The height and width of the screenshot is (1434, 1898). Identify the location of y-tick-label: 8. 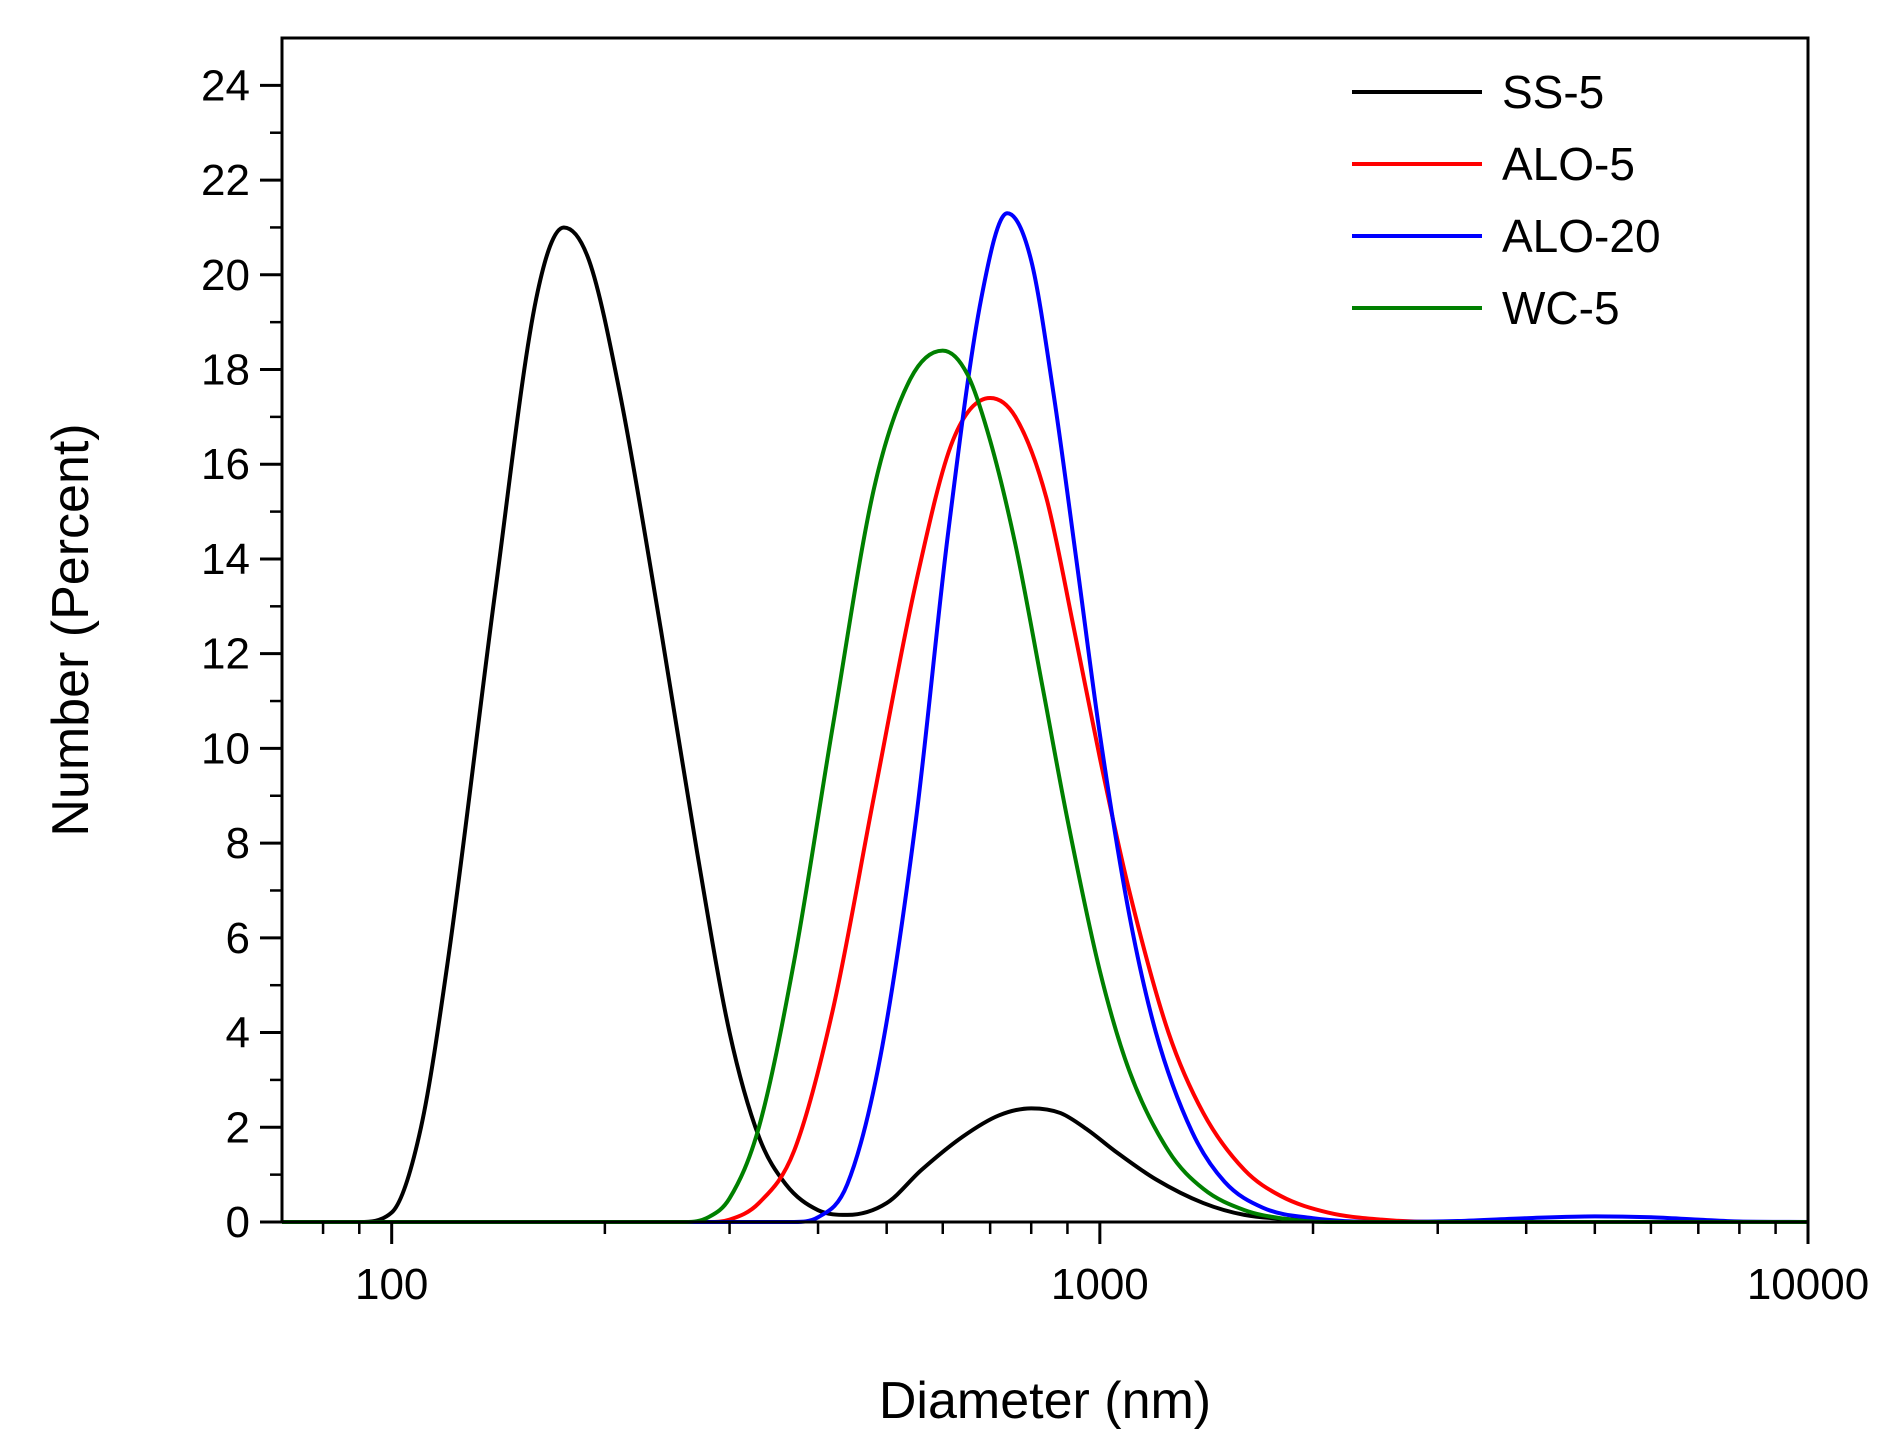
(238, 843).